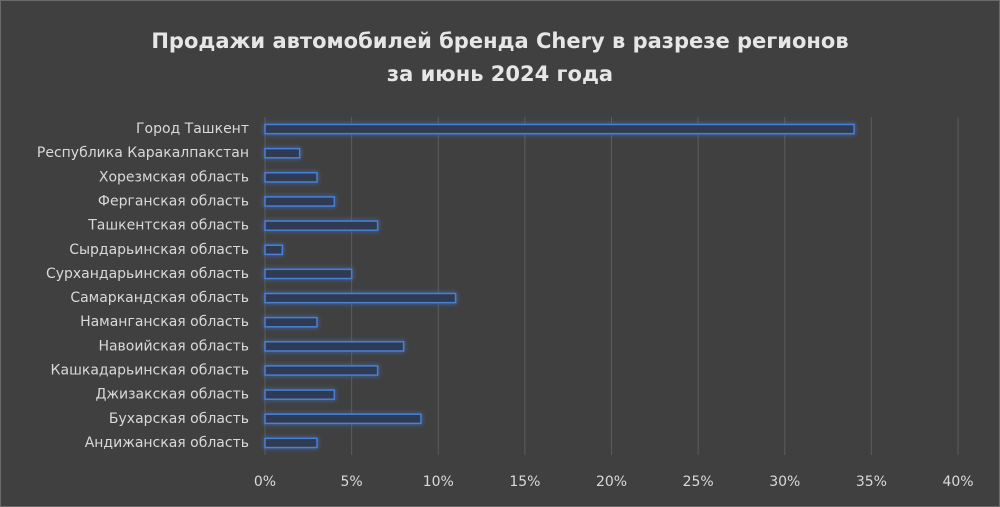  Describe the element at coordinates (159, 298) in the screenshot. I see `y-tick-label: Самаркандская область` at that location.